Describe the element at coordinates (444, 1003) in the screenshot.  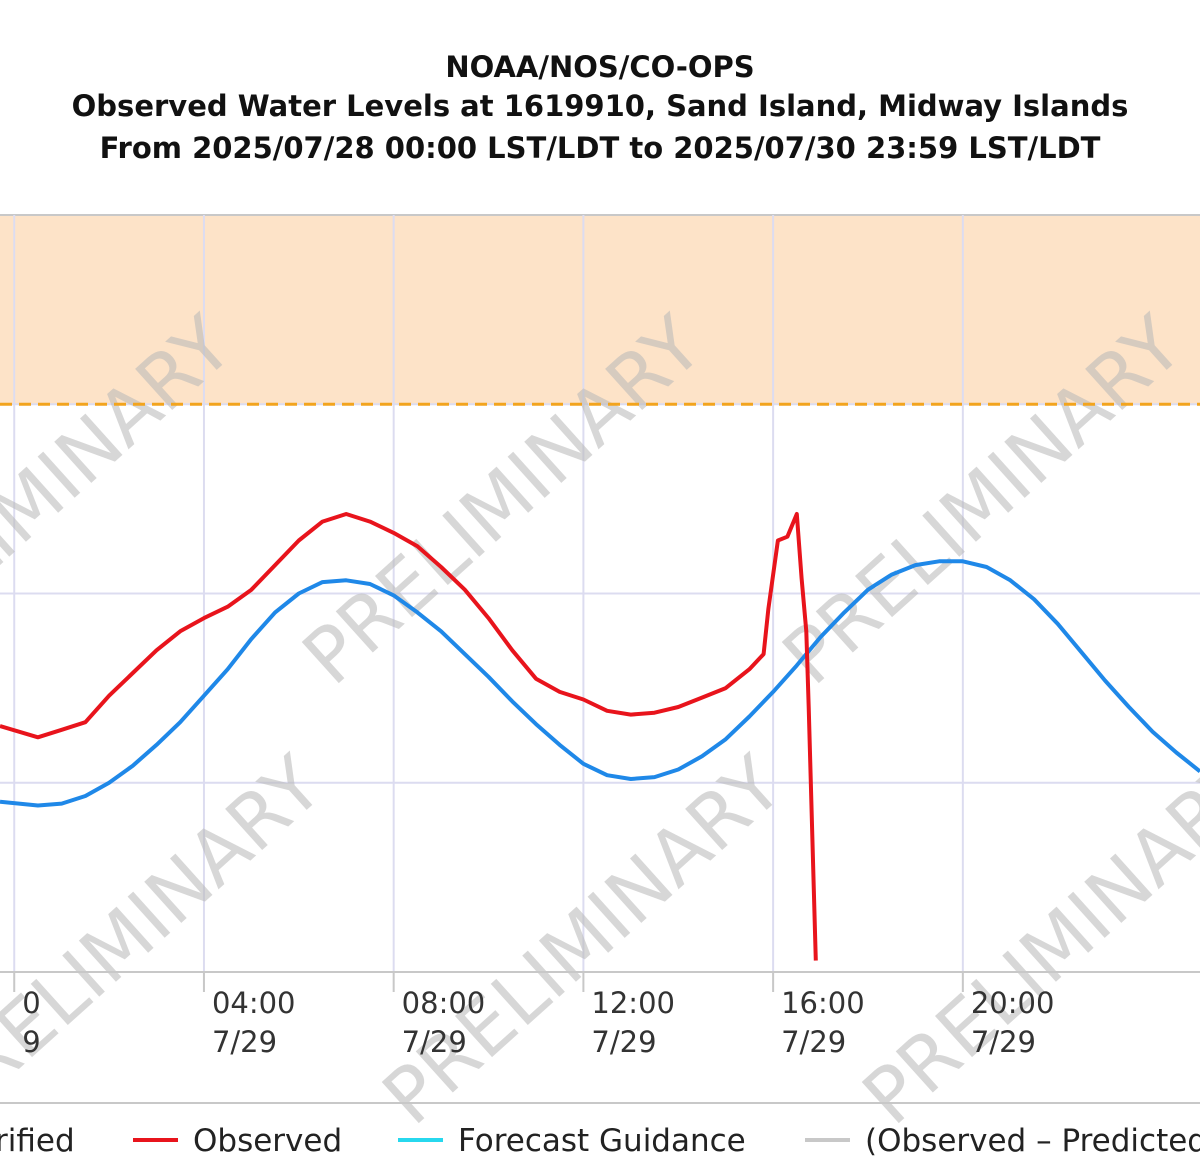
I see `x-tick-time-label-2: 08:00` at that location.